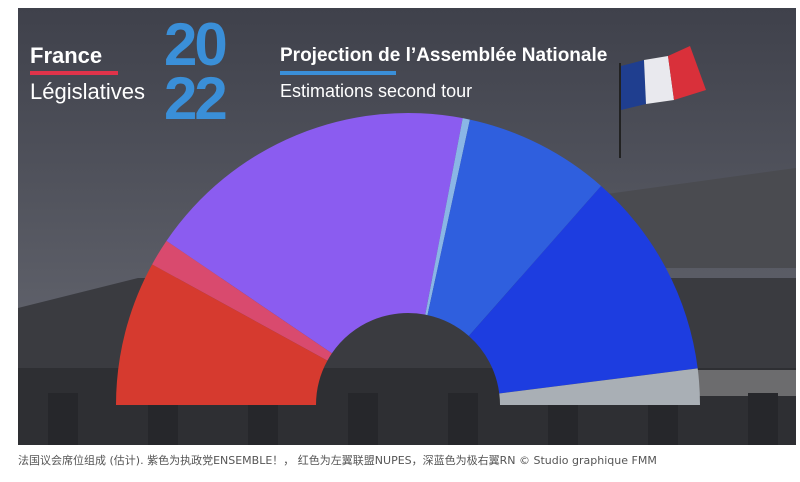 This screenshot has height=482, width=800. I want to click on brand-country: France, so click(66, 55).